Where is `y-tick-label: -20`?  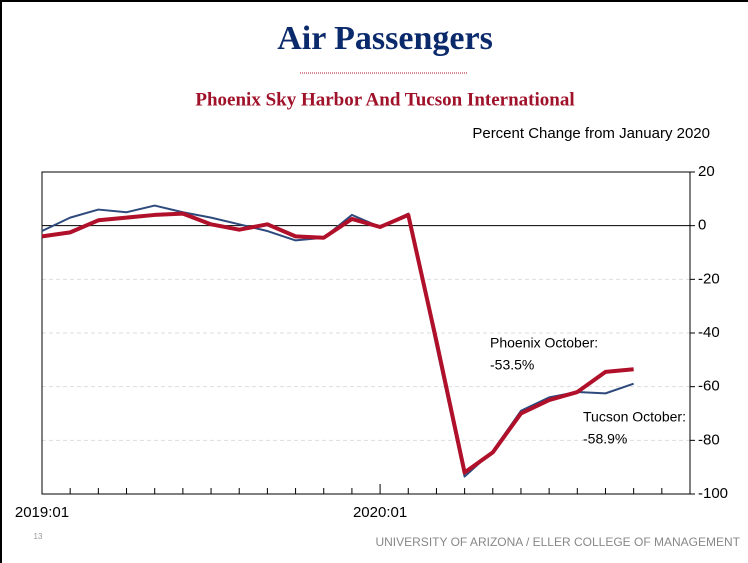 y-tick-label: -20 is located at coordinates (709, 278).